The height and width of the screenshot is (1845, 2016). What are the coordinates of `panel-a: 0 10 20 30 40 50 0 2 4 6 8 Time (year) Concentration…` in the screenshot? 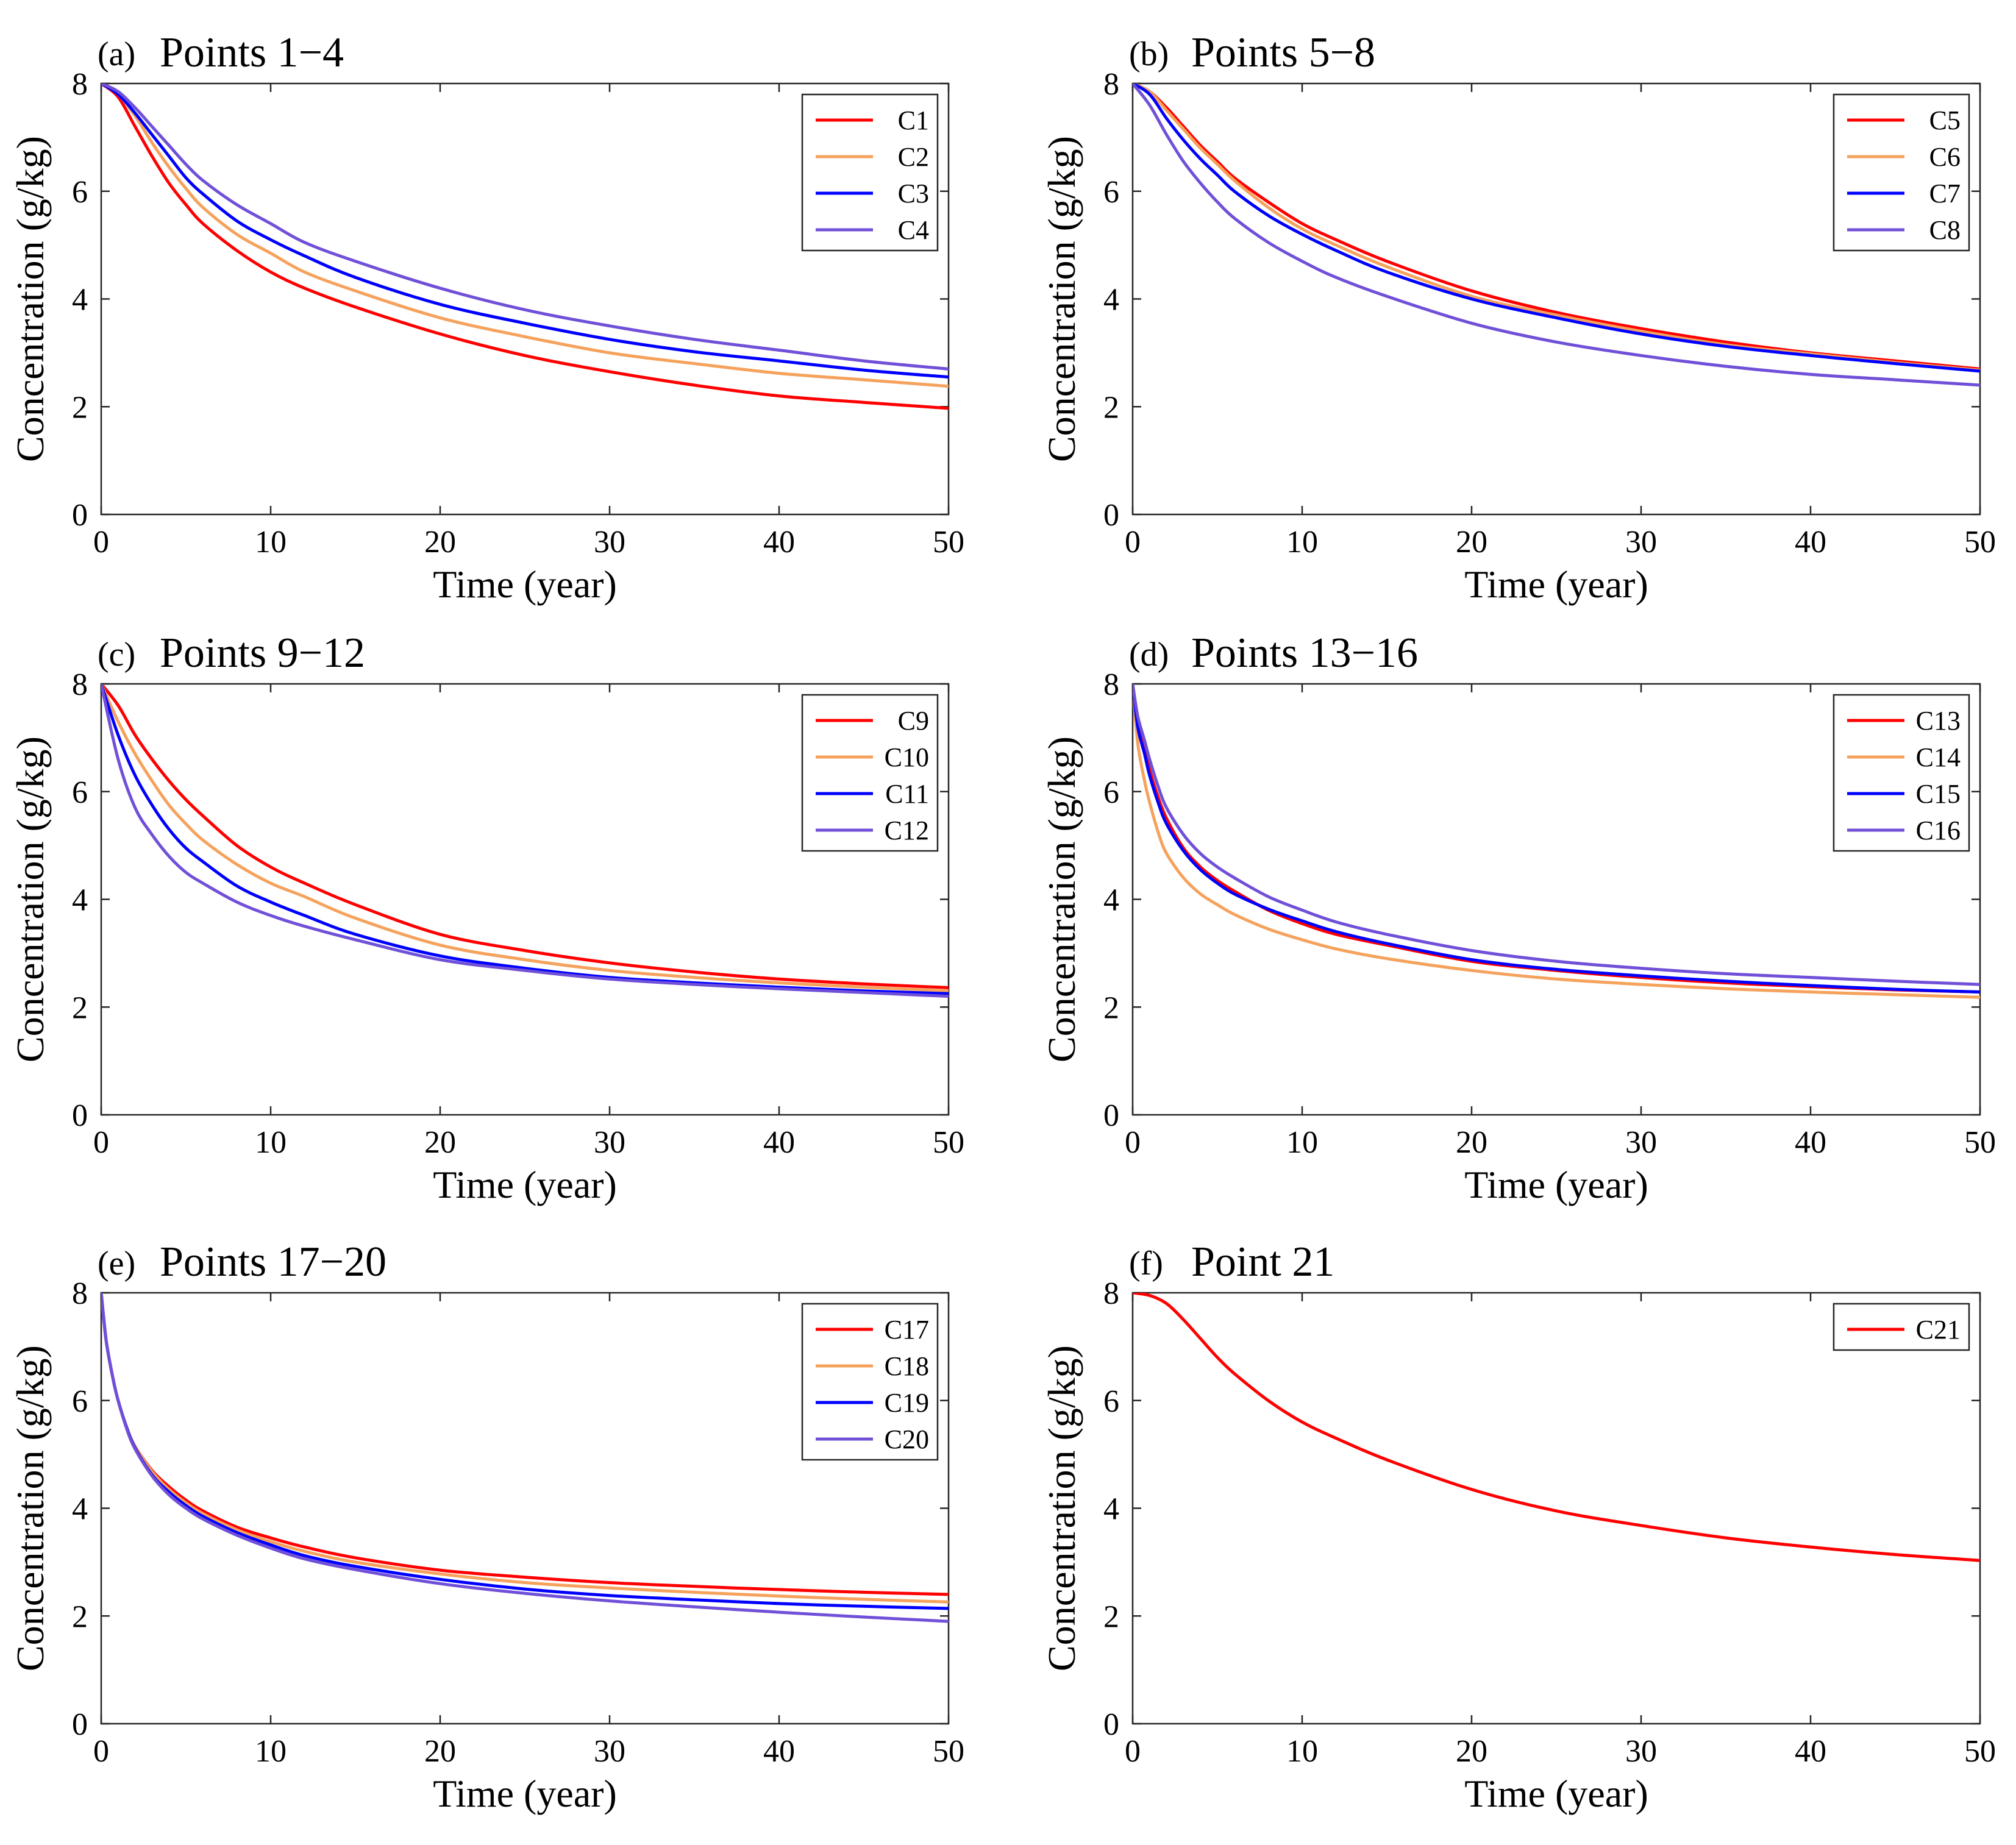 It's located at (486, 317).